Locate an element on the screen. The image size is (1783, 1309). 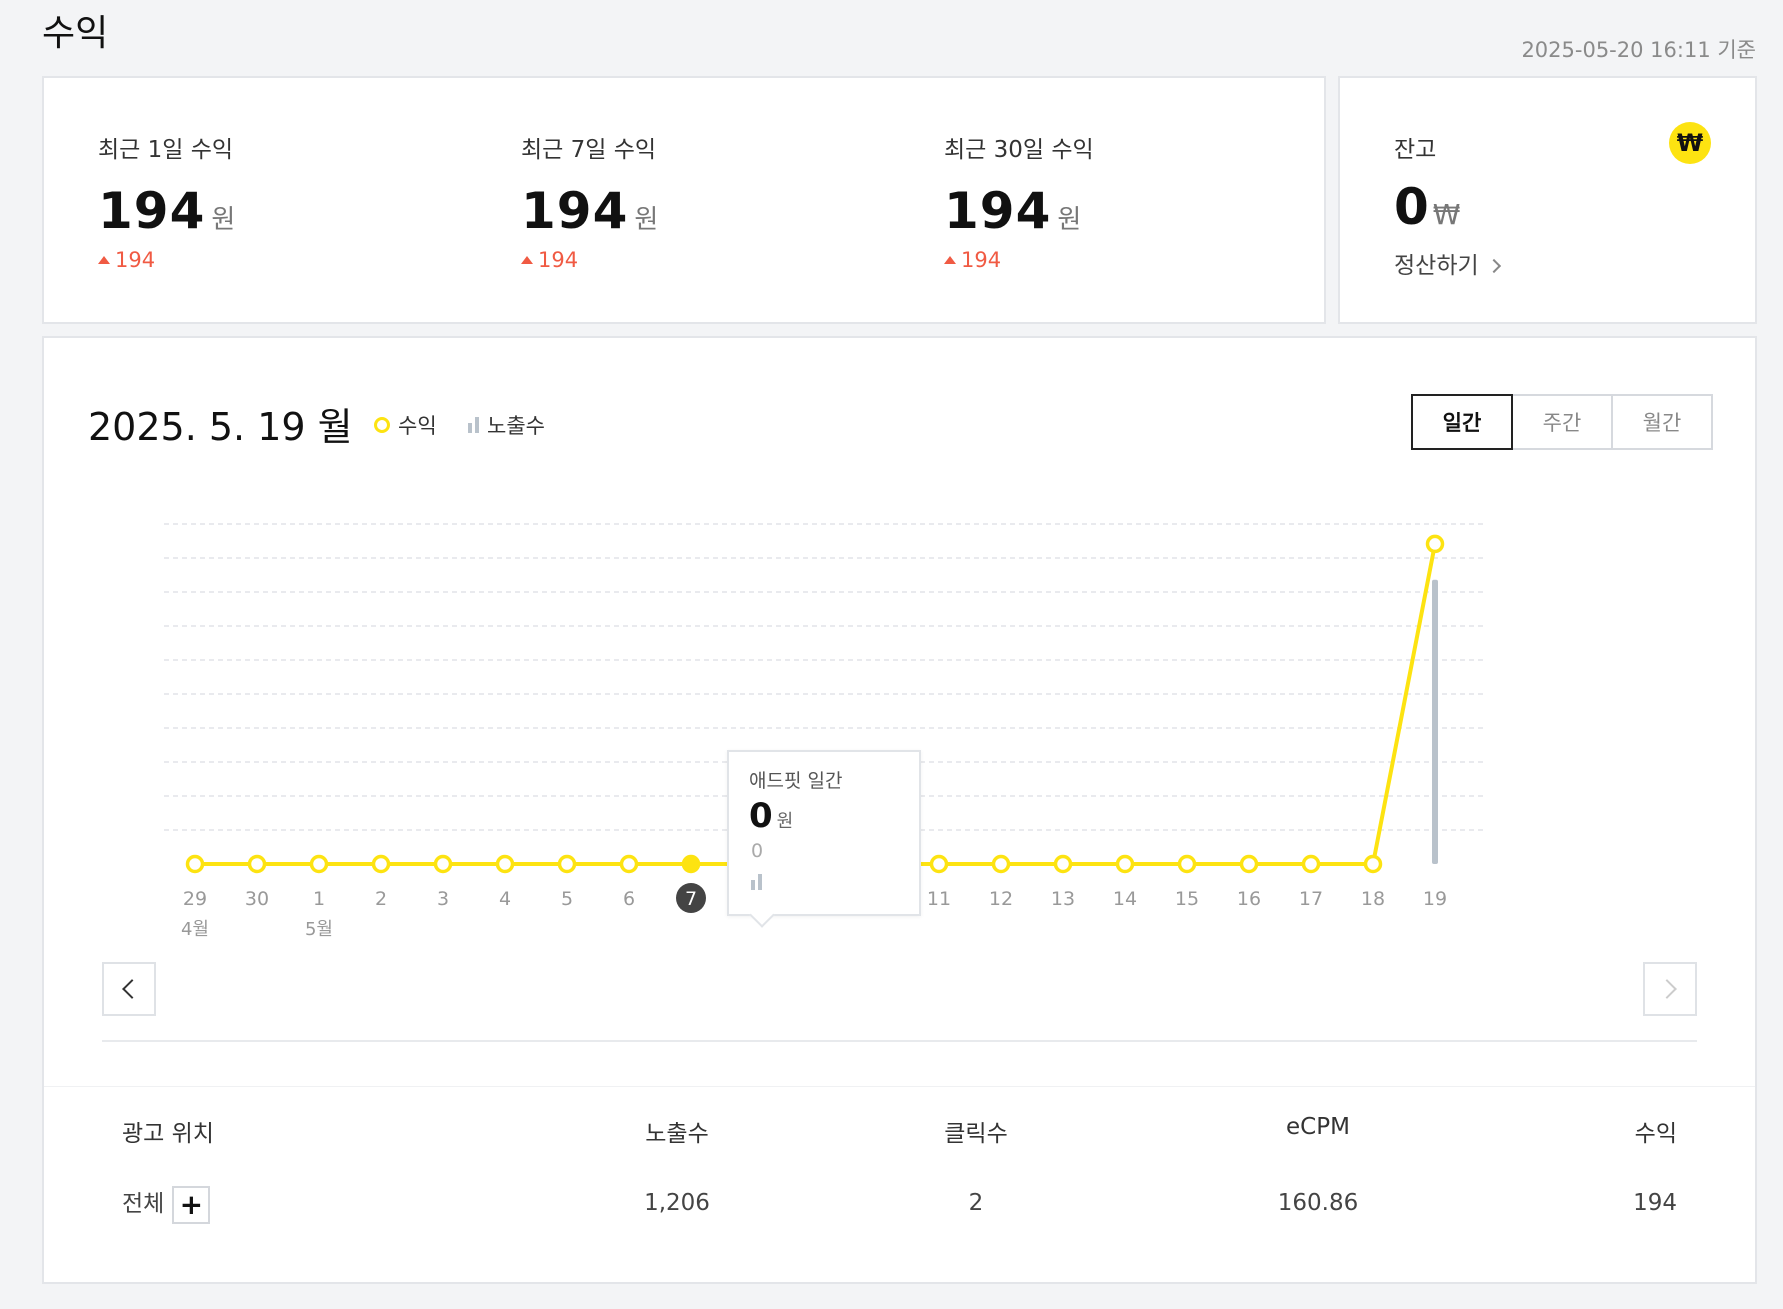
x-tick-label: 11 is located at coordinates (939, 899).